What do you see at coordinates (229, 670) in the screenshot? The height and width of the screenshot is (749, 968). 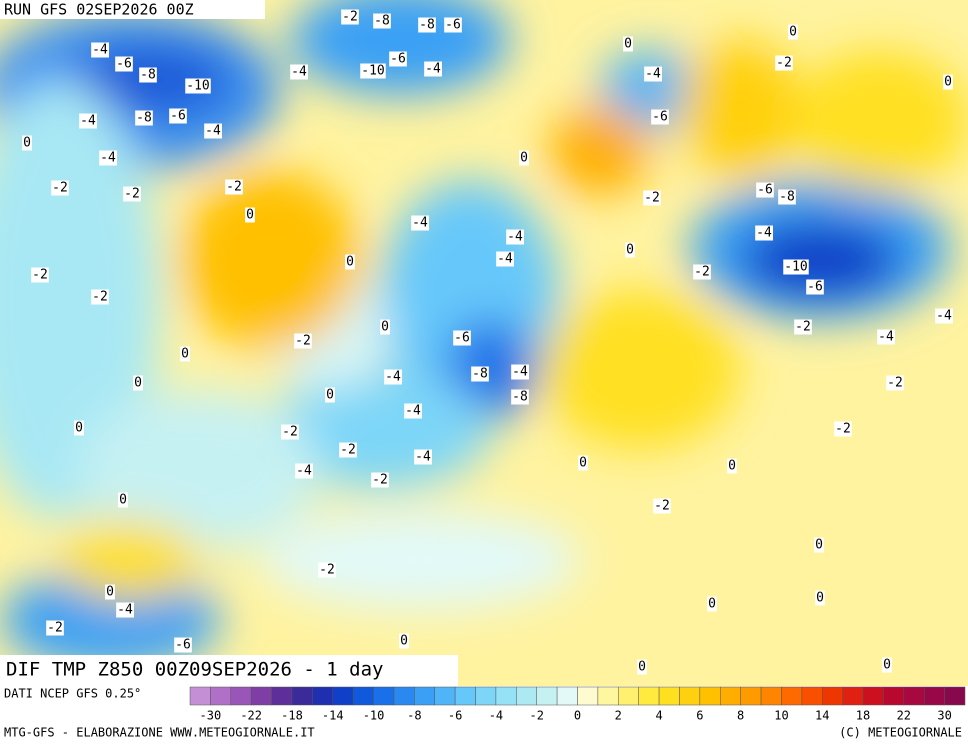 I see `title-box` at bounding box center [229, 670].